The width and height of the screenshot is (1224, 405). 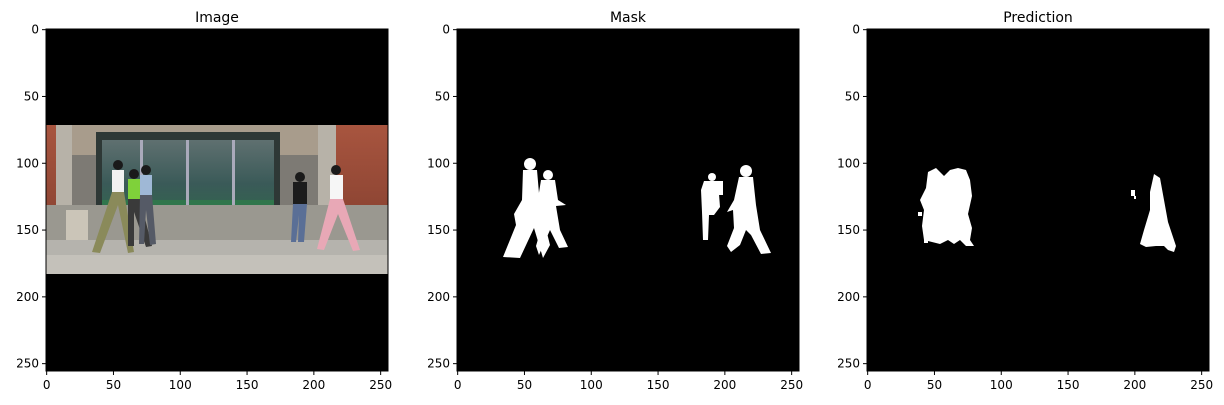 What do you see at coordinates (362, 165) in the screenshot?
I see `brick-wall-right` at bounding box center [362, 165].